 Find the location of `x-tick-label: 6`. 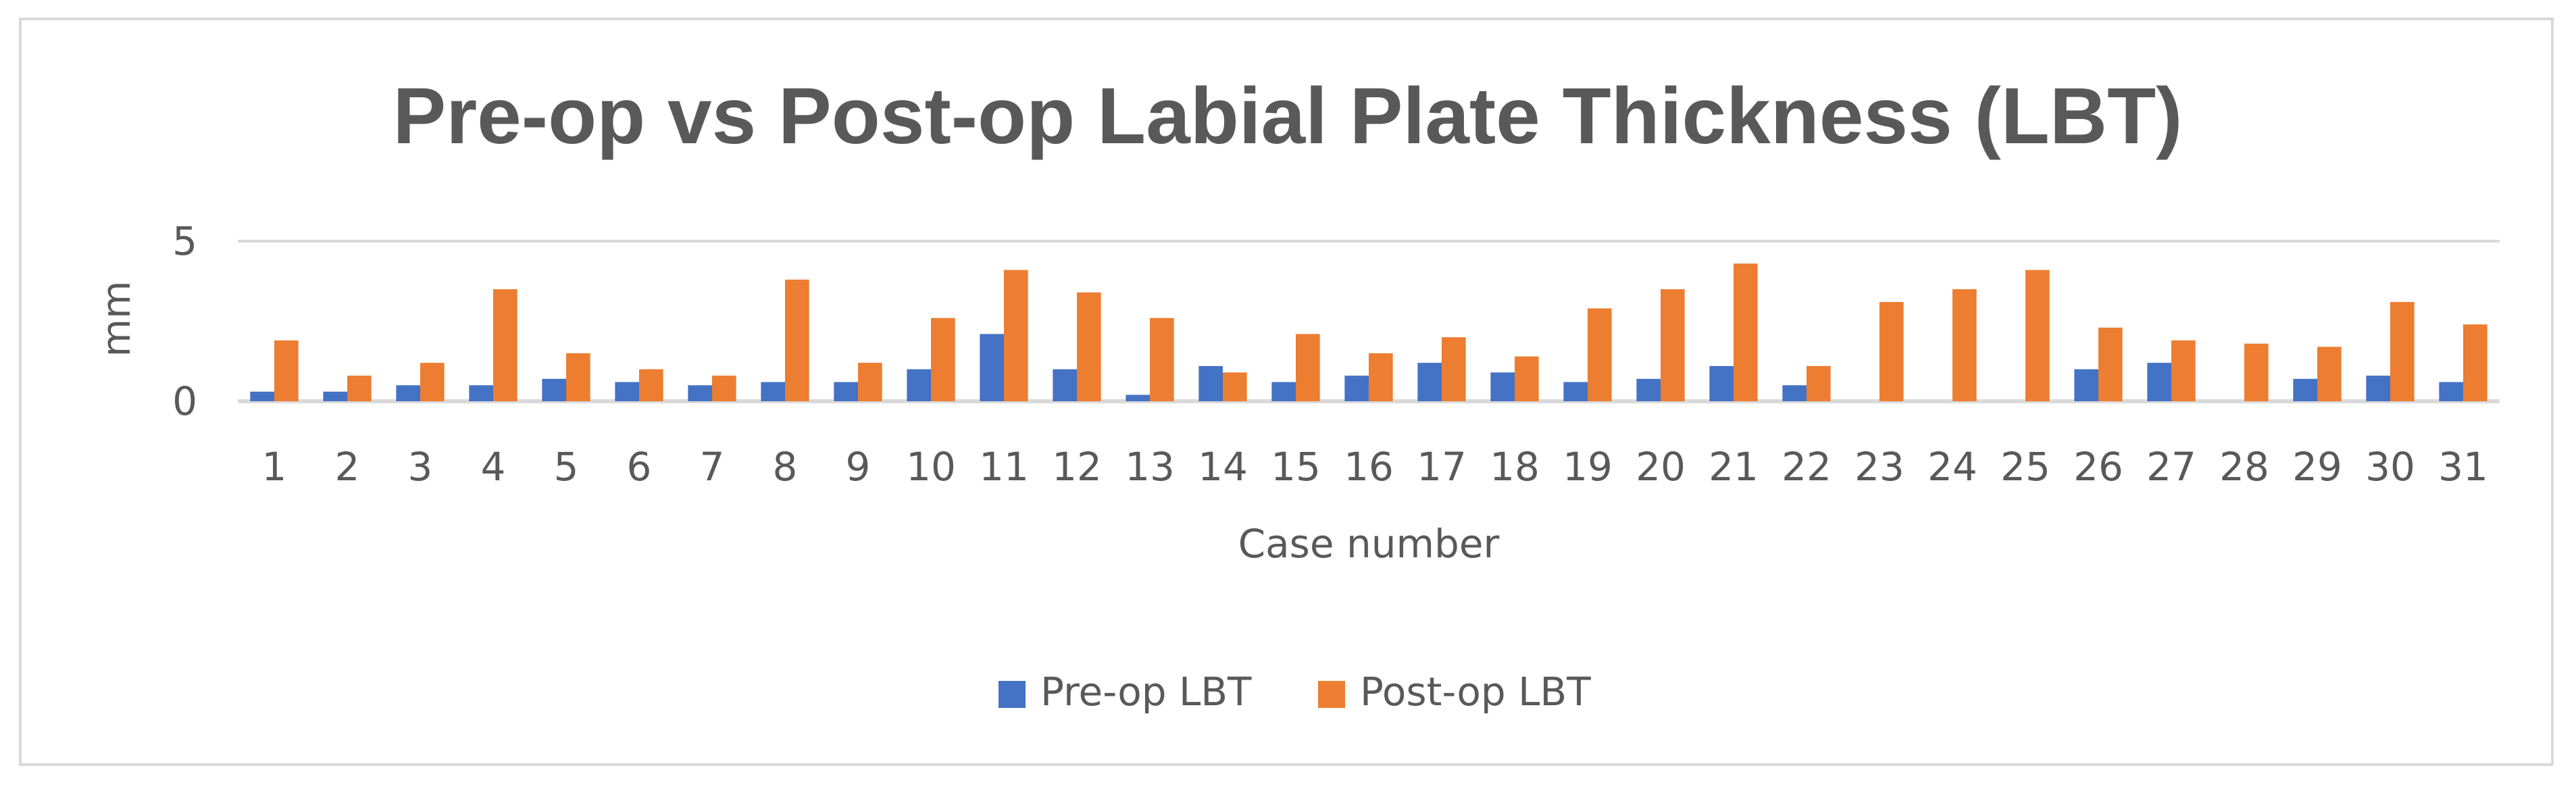

x-tick-label: 6 is located at coordinates (639, 467).